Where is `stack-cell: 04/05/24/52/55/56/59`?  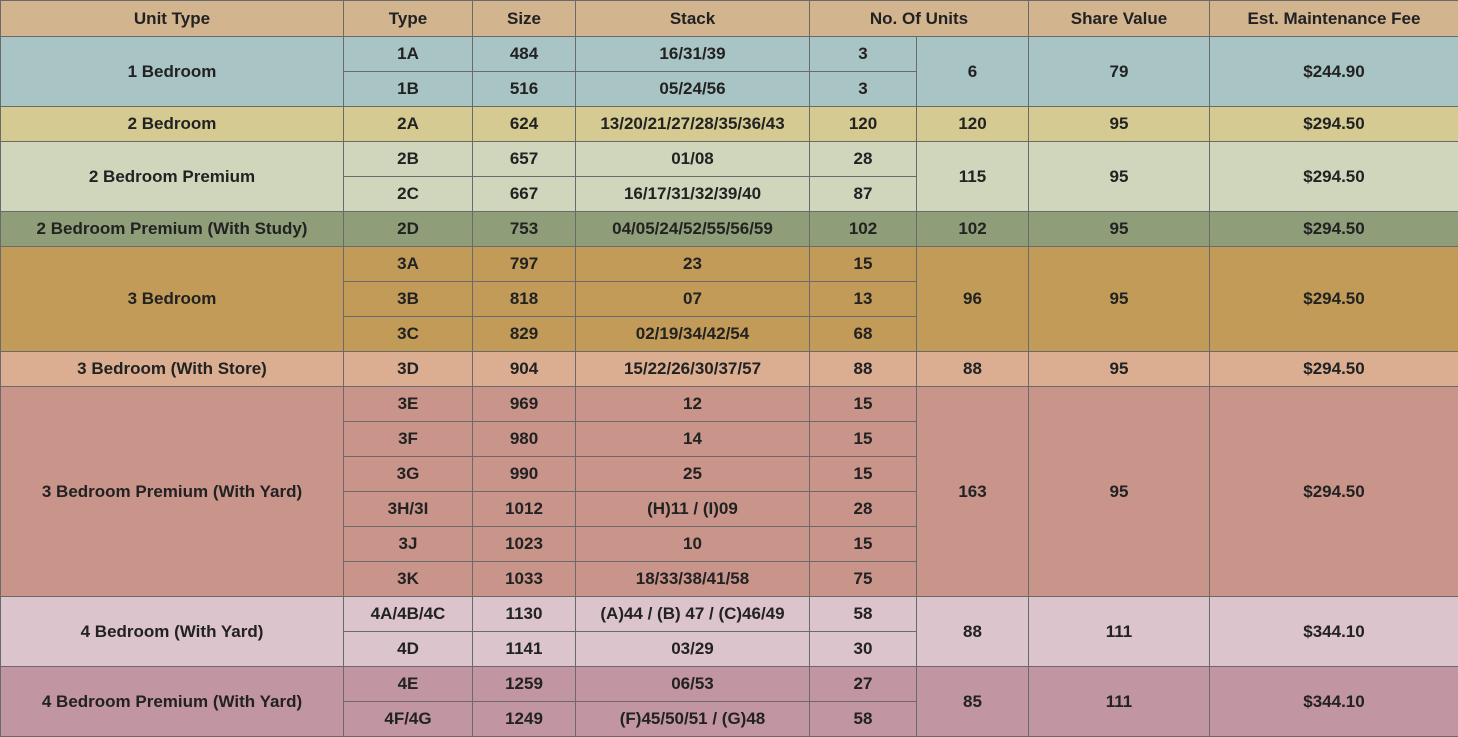
stack-cell: 04/05/24/52/55/56/59 is located at coordinates (692, 229).